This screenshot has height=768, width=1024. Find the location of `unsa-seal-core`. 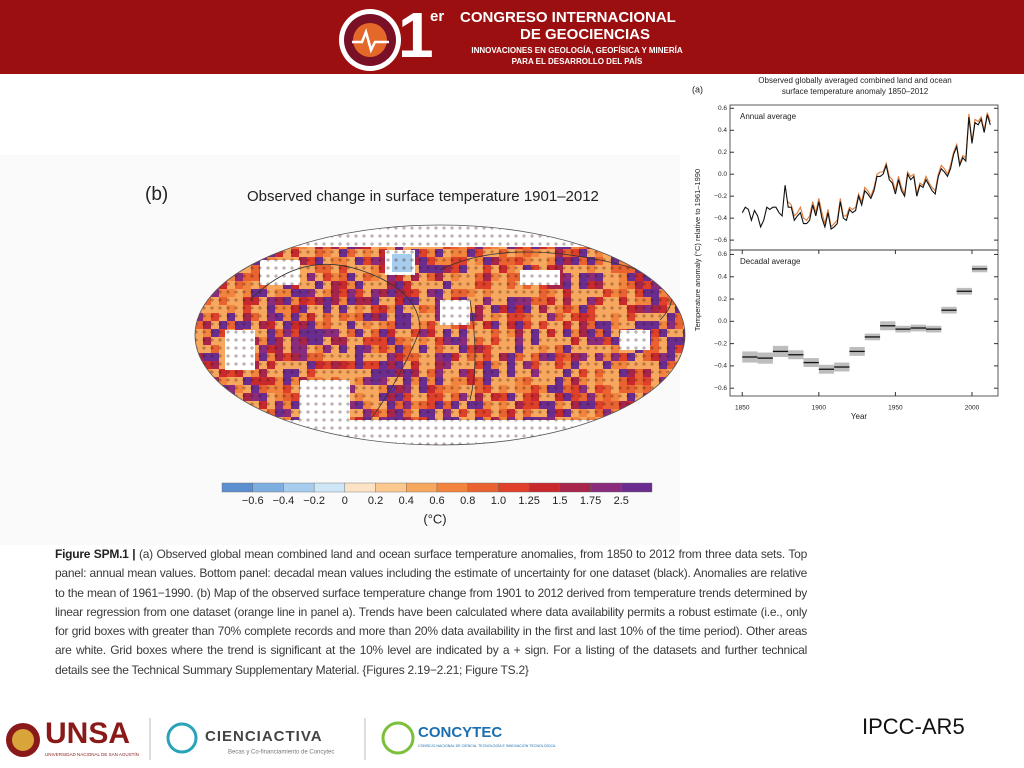

unsa-seal-core is located at coordinates (23, 740).